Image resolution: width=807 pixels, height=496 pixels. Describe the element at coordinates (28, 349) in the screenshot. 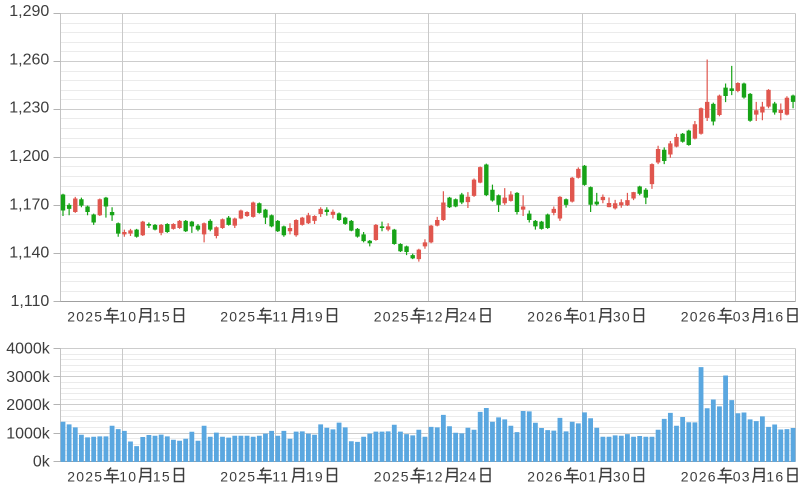

I see `svg-text: 4000k` at that location.